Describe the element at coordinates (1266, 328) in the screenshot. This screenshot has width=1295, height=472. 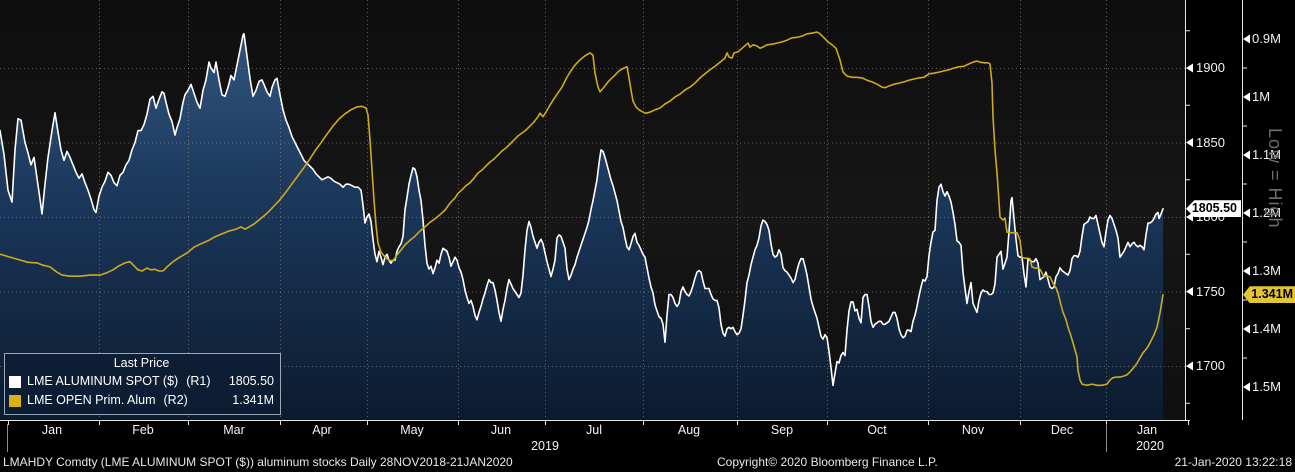
I see `stocks-axis-tick-label: 1.4M` at that location.